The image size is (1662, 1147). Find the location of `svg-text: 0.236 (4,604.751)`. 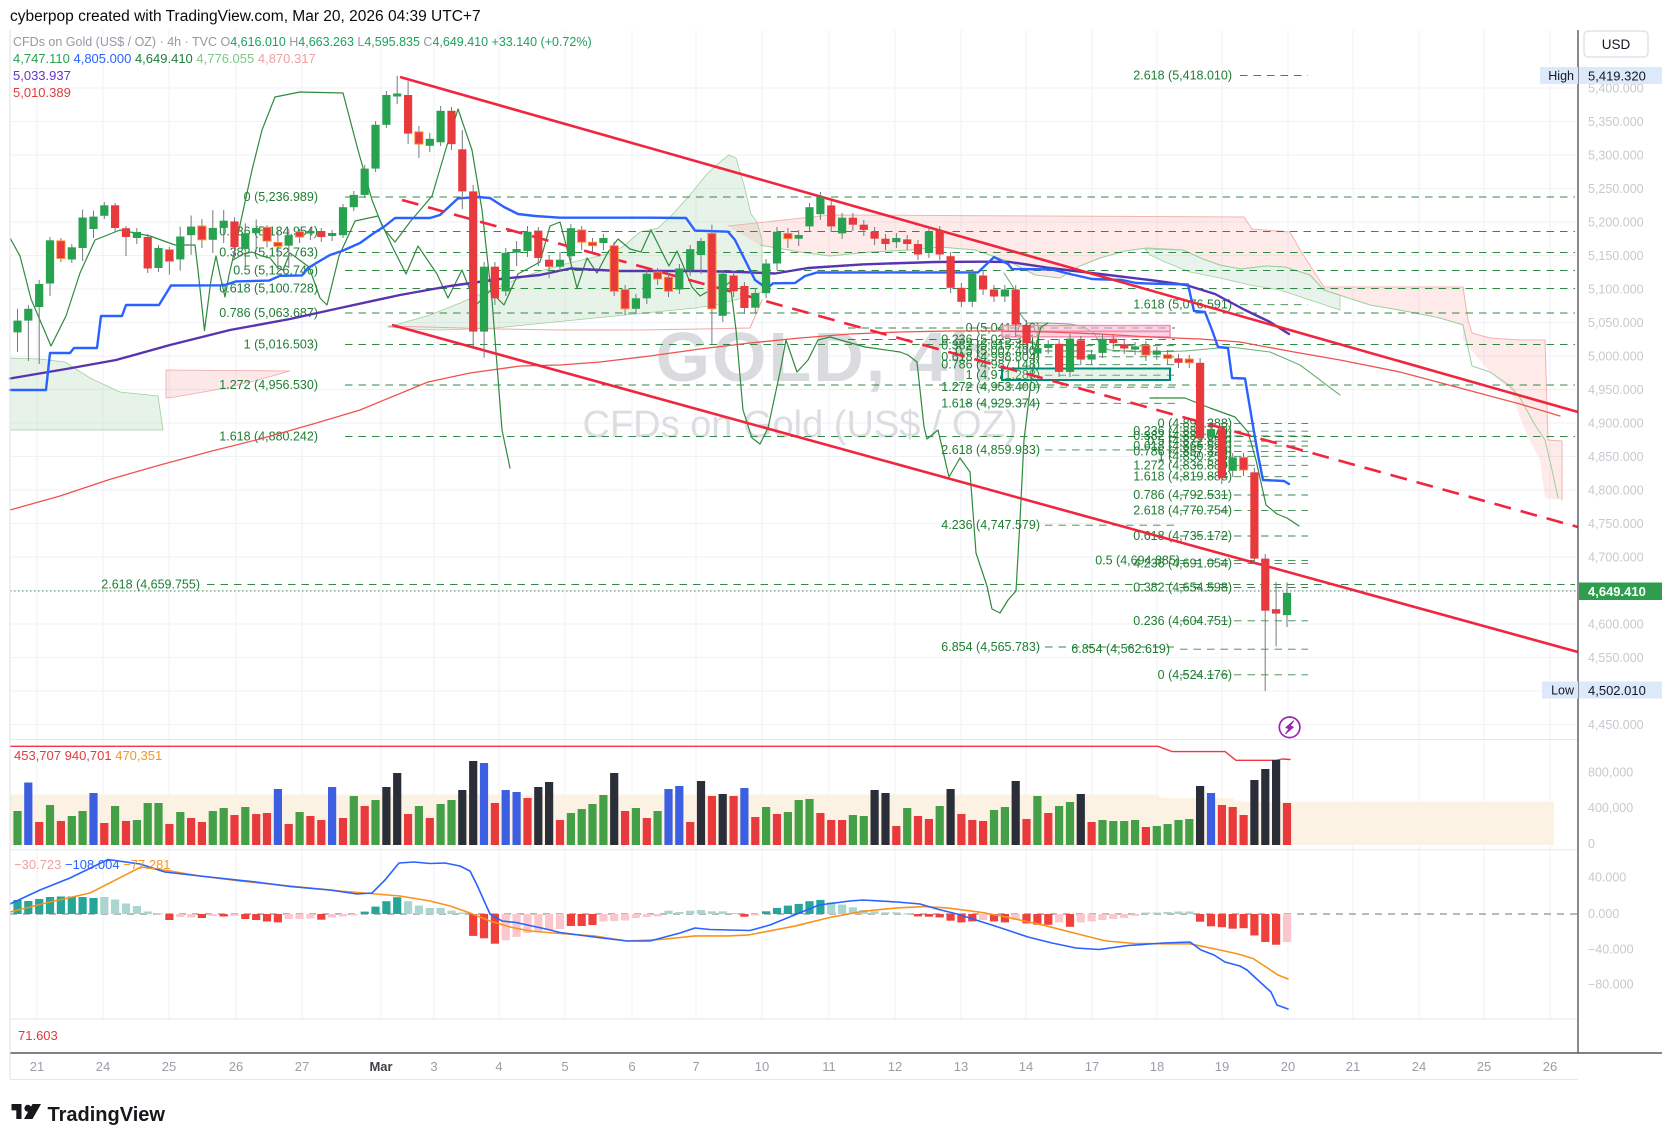

svg-text: 0.236 (4,604.751) is located at coordinates (1182, 621).